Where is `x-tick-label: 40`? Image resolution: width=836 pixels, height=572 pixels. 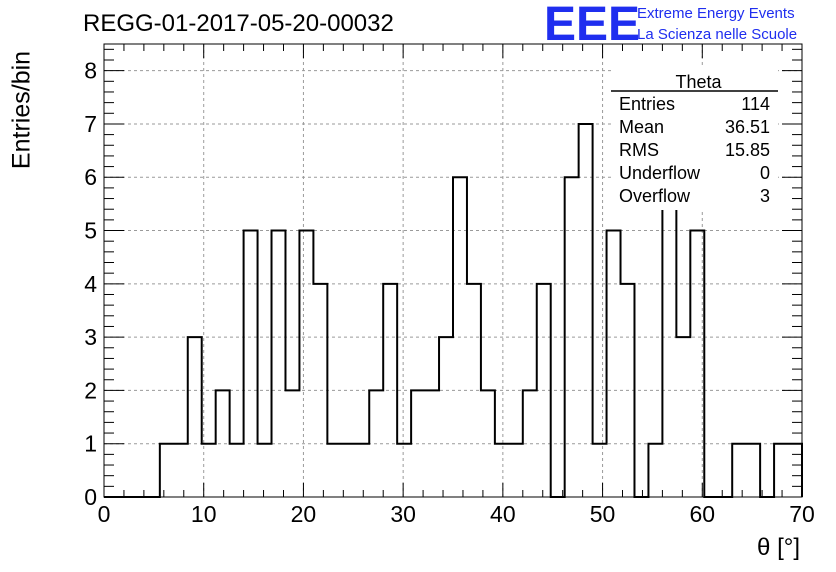
x-tick-label: 40 is located at coordinates (503, 514).